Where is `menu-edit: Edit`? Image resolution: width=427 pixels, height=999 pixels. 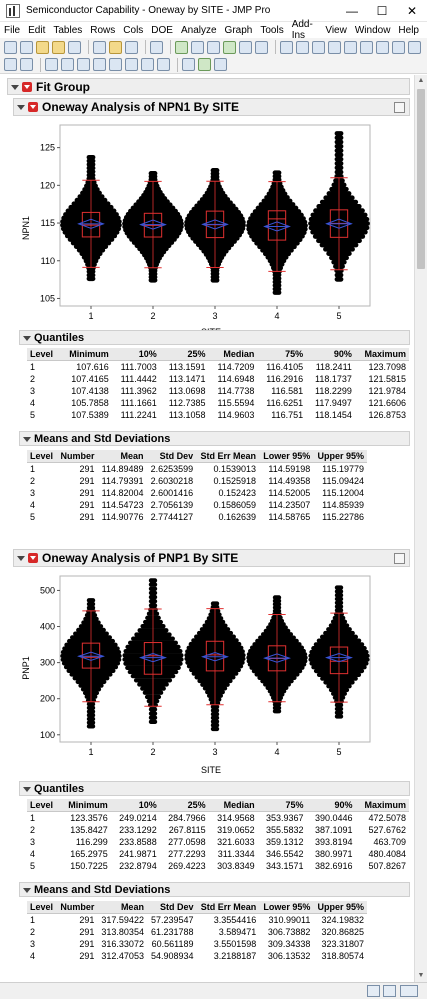 menu-edit: Edit is located at coordinates (37, 30).